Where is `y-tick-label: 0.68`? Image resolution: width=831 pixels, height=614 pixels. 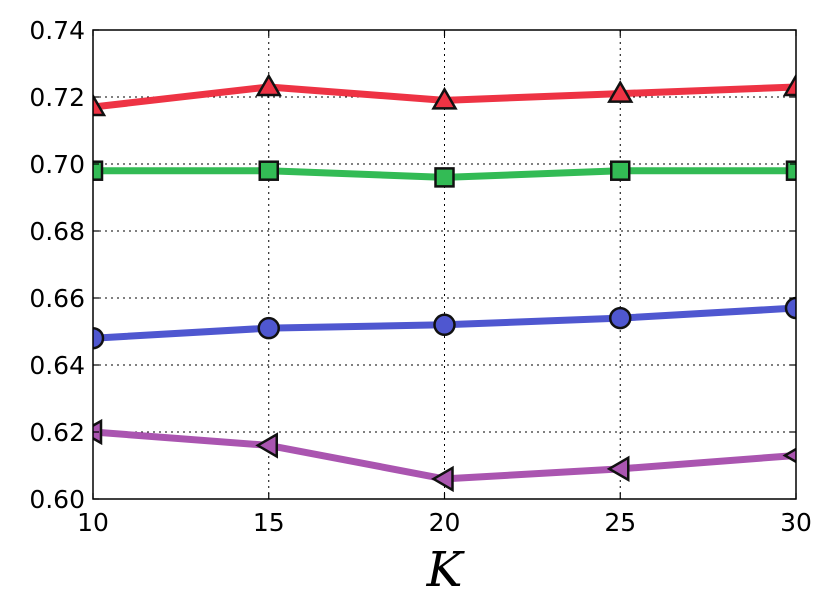
y-tick-label: 0.68 is located at coordinates (57, 231).